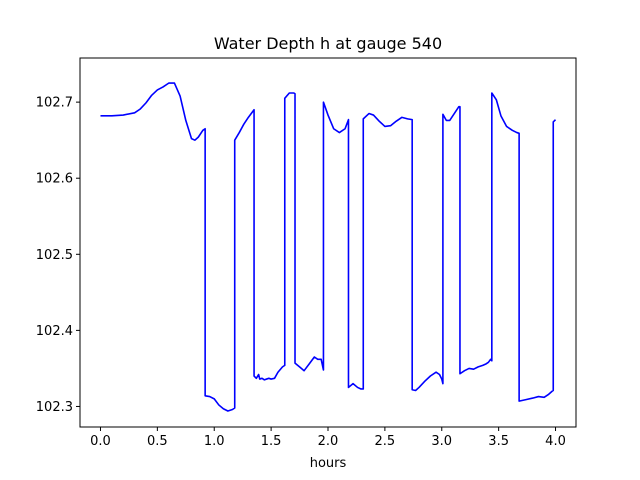  Describe the element at coordinates (328, 441) in the screenshot. I see `x-tick-label: 2.0` at that location.